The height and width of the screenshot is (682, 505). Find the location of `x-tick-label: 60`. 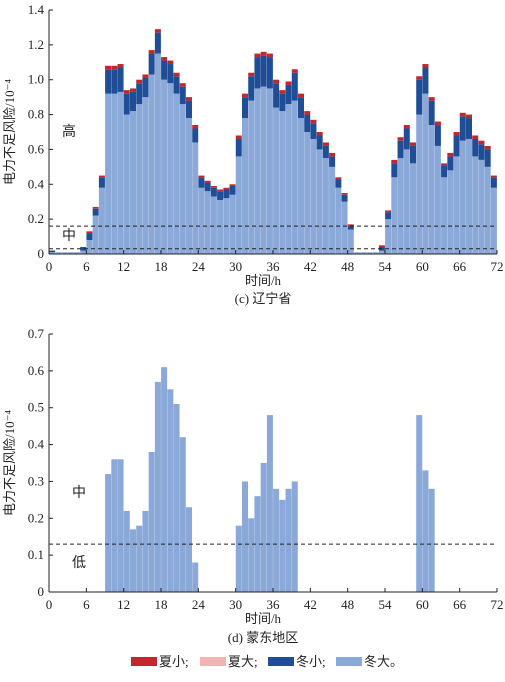

x-tick-label: 60 is located at coordinates (422, 604).